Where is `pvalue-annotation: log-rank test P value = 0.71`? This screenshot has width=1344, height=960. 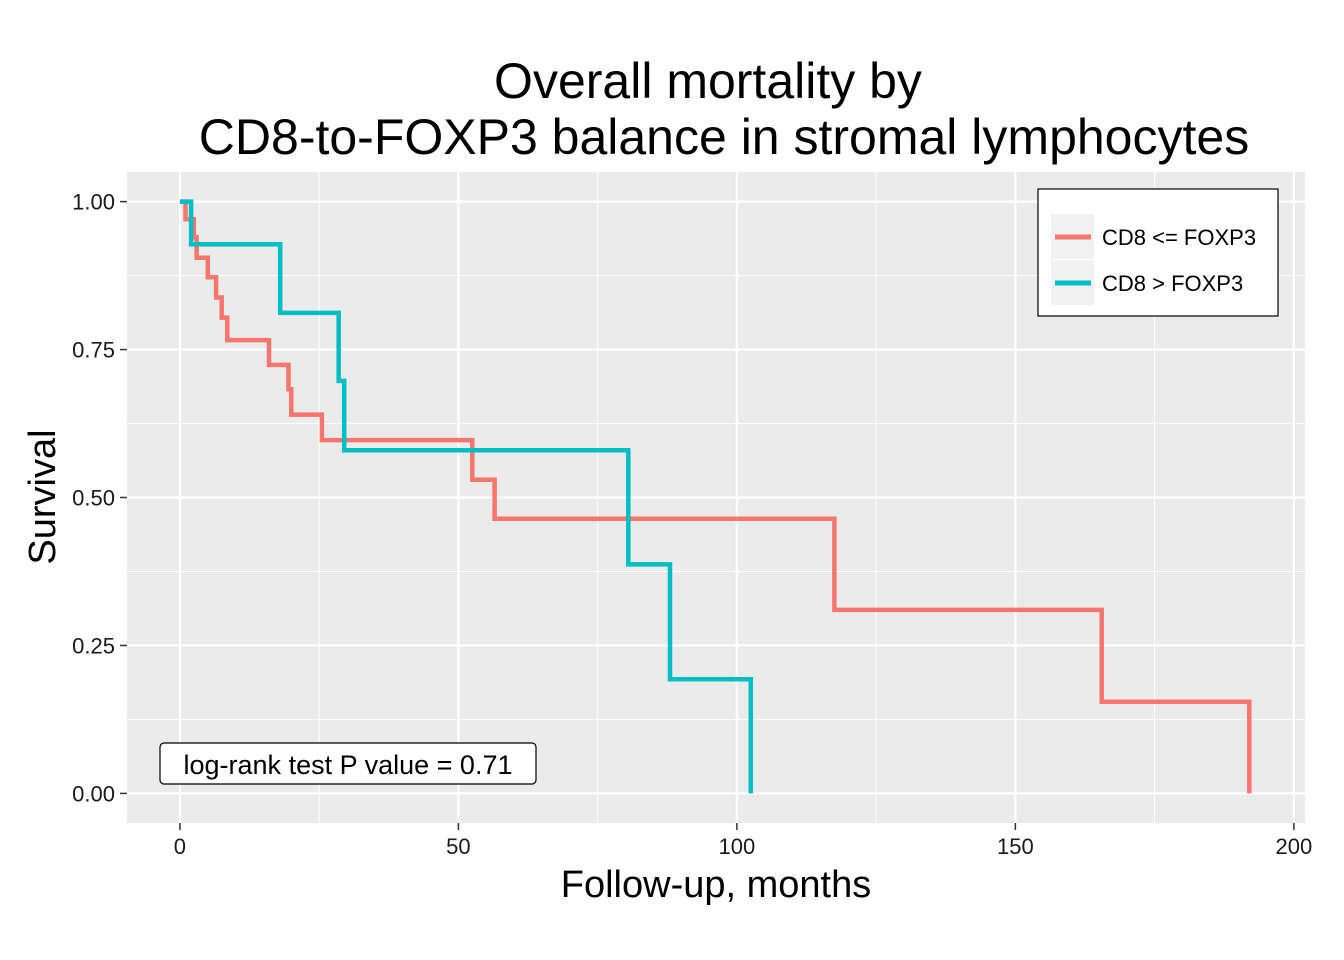 pvalue-annotation: log-rank test P value = 0.71 is located at coordinates (348, 763).